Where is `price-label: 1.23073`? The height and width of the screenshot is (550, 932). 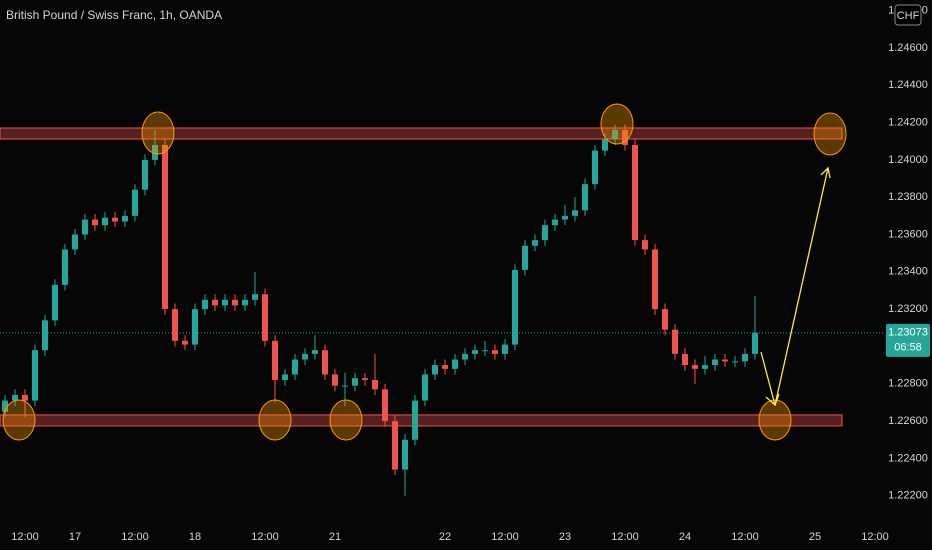
price-label: 1.23073 is located at coordinates (908, 333).